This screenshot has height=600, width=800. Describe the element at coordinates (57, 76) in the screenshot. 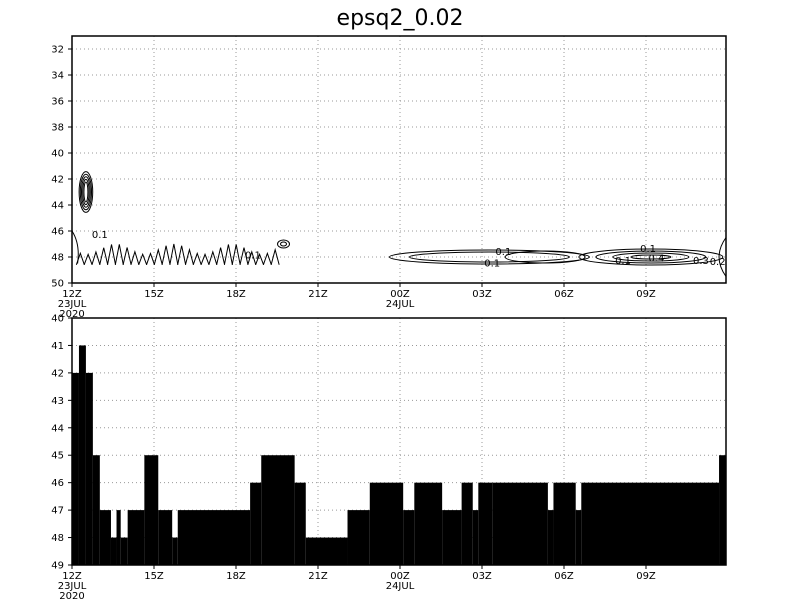

I see `top-y-tick-label: 34` at that location.